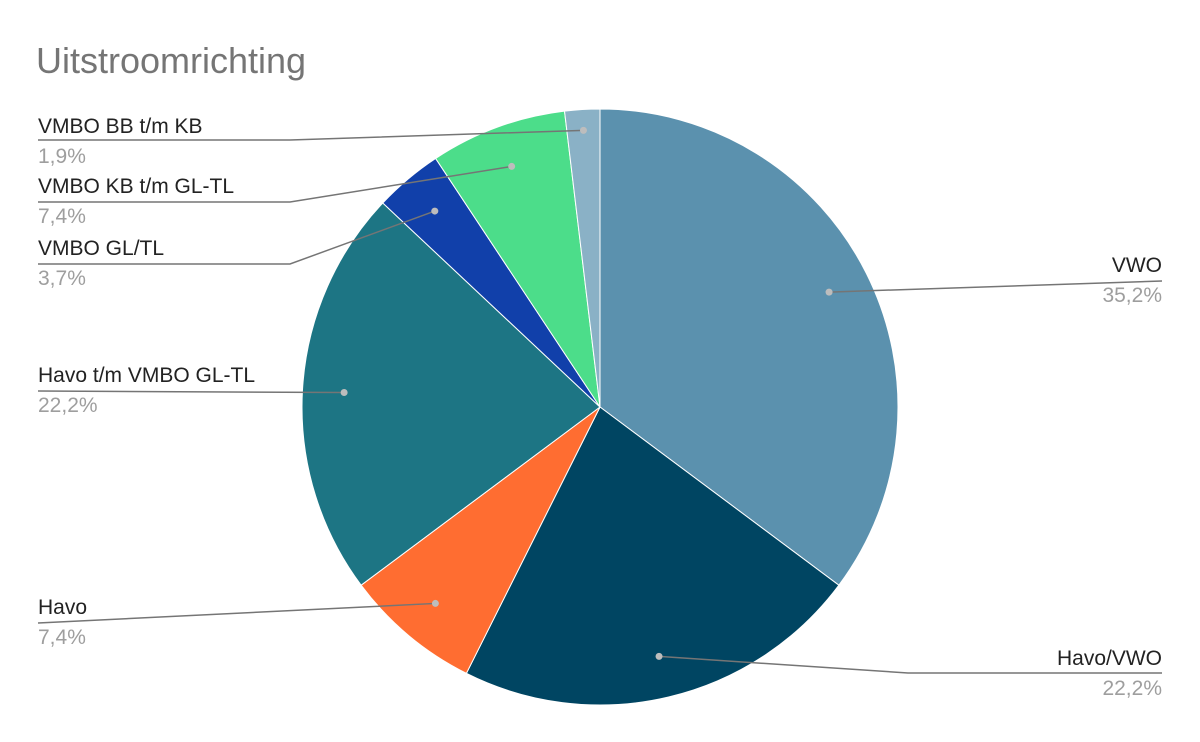 The image size is (1200, 742). What do you see at coordinates (236, 613) in the screenshot?
I see `leader-line-havo` at bounding box center [236, 613].